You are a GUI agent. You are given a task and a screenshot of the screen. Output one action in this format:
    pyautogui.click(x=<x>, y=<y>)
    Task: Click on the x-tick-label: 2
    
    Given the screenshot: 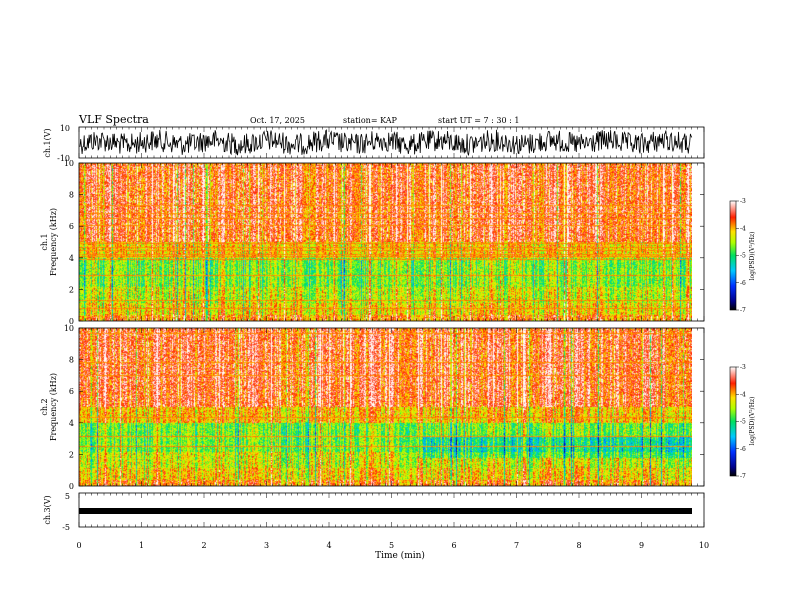 What is the action you would take?
    pyautogui.click(x=203, y=545)
    